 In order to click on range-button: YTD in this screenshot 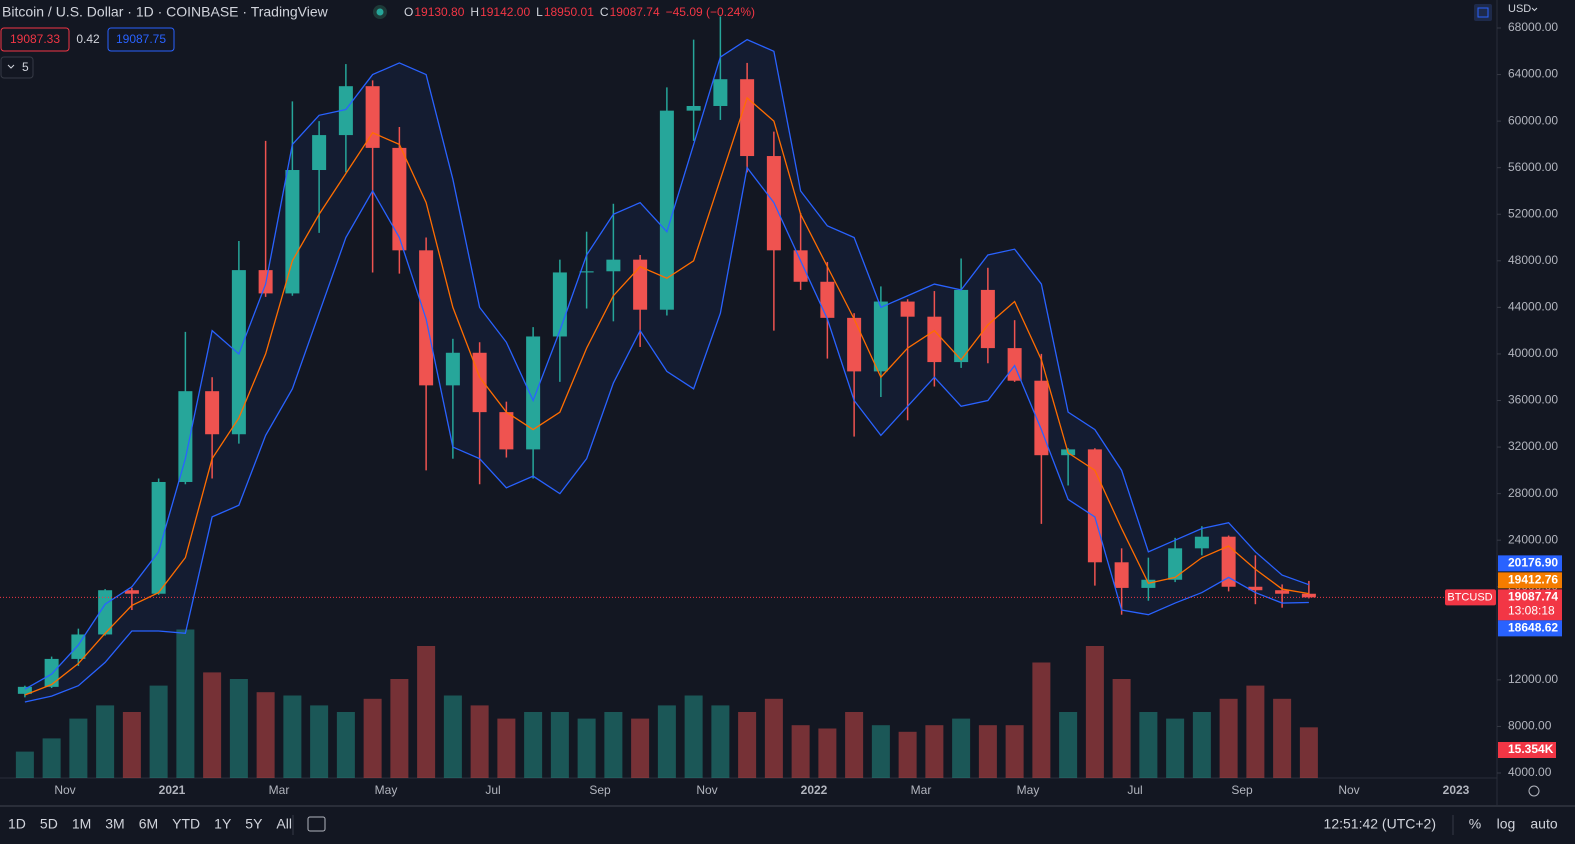, I will do `click(186, 824)`.